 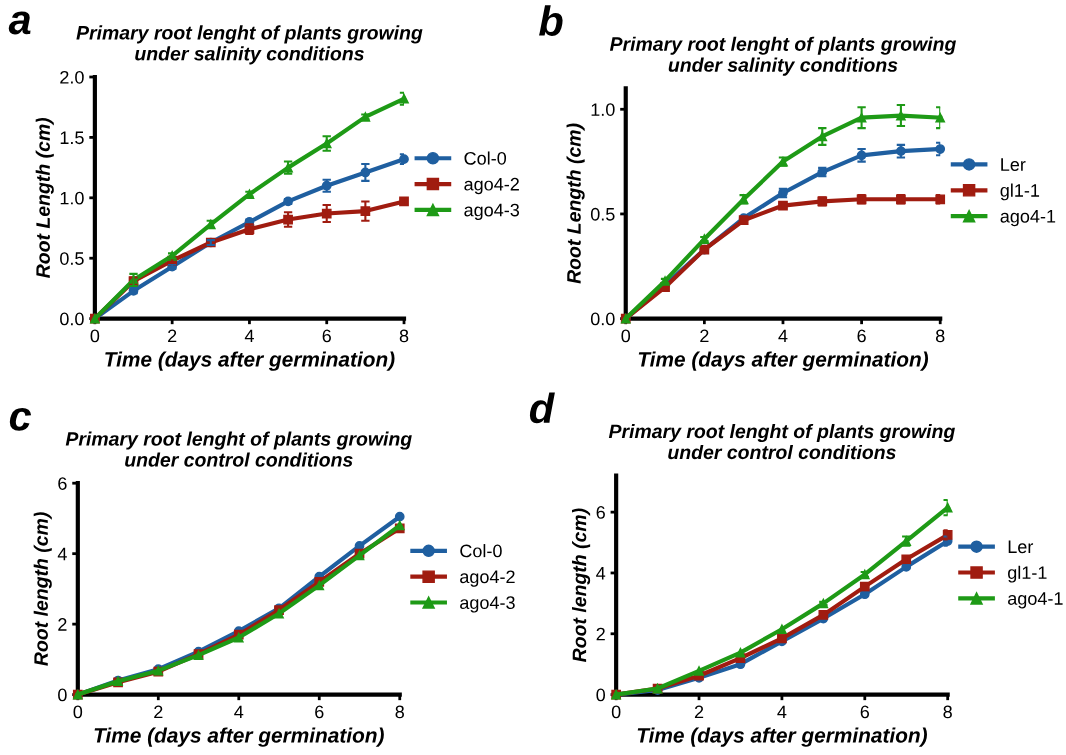 What do you see at coordinates (72, 77) in the screenshot?
I see `y-tick-label: 2.0` at bounding box center [72, 77].